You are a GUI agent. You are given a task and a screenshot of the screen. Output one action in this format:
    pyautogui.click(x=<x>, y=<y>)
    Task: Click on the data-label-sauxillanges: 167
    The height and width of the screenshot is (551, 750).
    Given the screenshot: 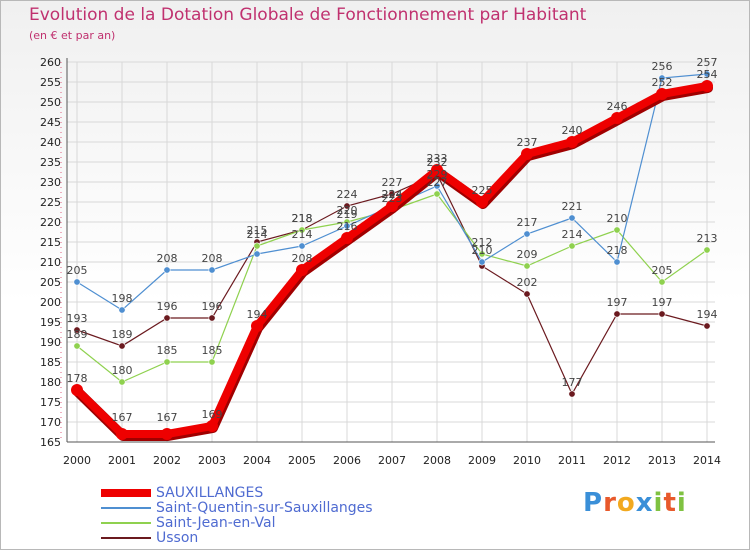 What is the action you would take?
    pyautogui.click(x=122, y=417)
    